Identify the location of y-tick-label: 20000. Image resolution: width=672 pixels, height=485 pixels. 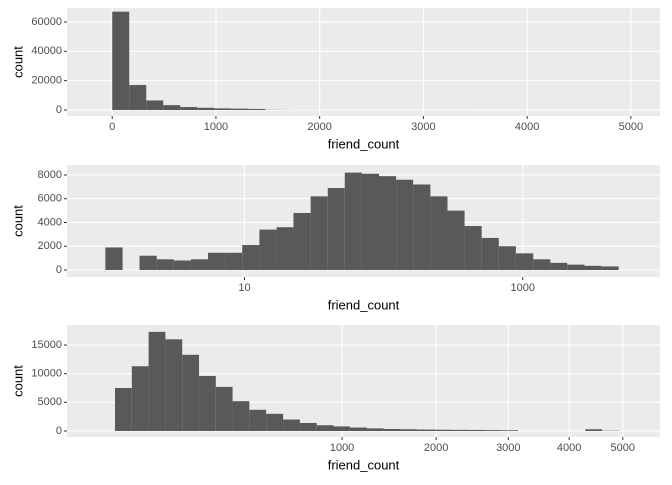
(46, 81).